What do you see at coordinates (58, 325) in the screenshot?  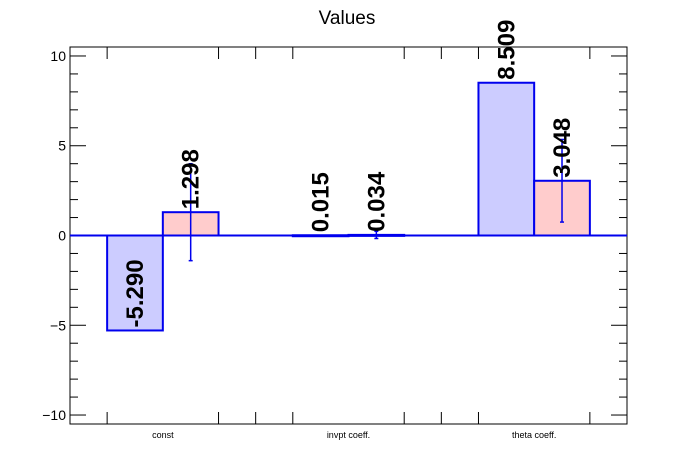 I see `y-tick-label: −5` at bounding box center [58, 325].